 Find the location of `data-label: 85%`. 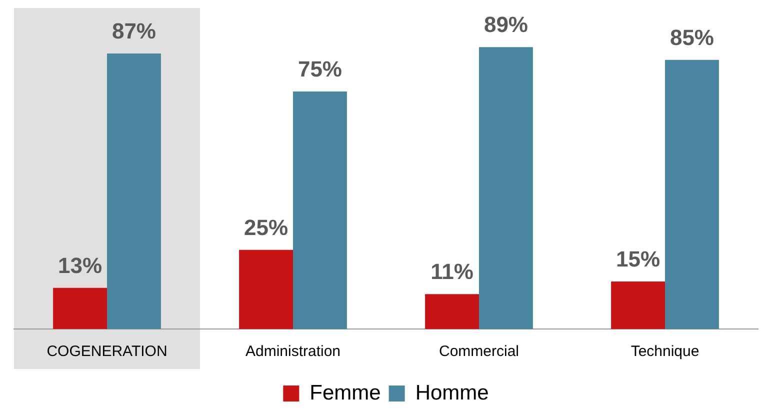

data-label: 85% is located at coordinates (692, 37).